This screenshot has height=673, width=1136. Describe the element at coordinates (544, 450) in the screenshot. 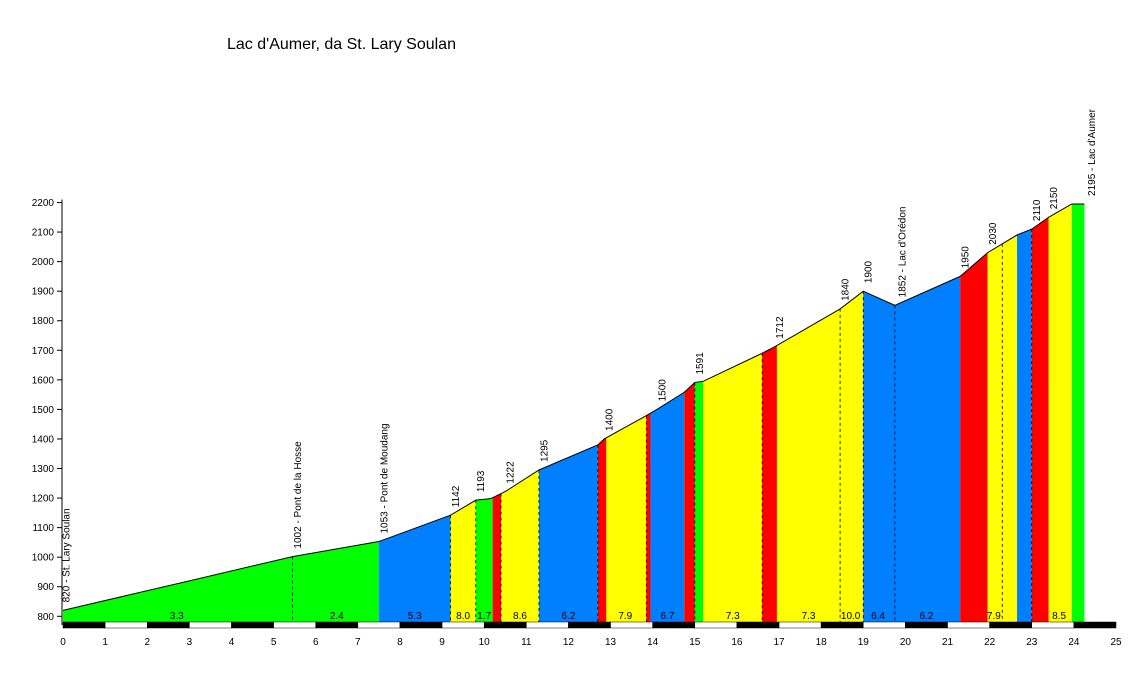

I see `elevation-label: 1295` at that location.